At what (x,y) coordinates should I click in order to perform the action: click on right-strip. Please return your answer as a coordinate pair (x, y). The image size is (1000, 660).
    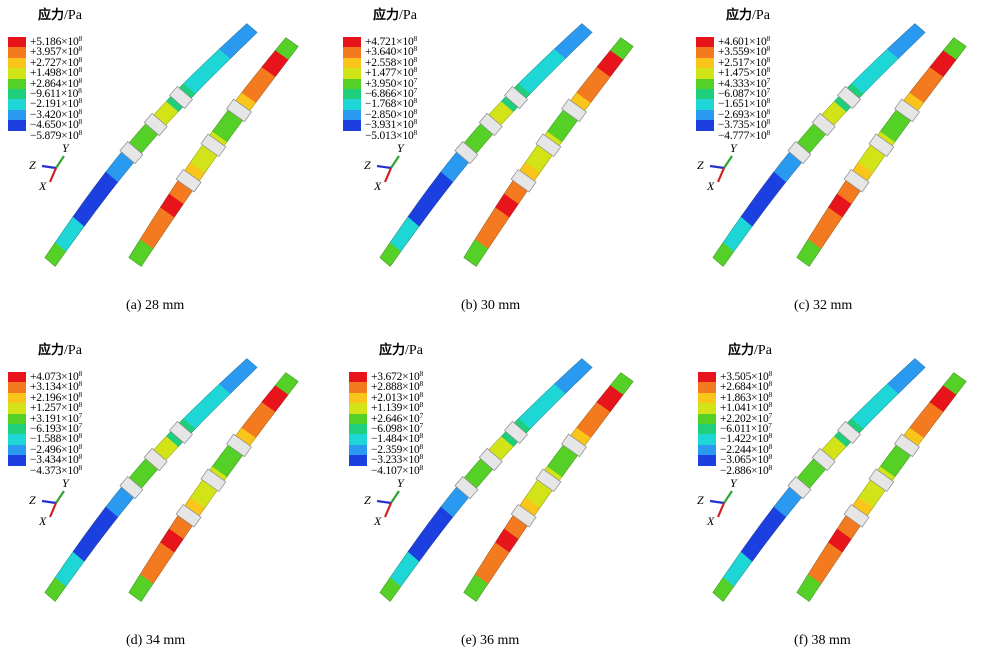
    Looking at the image, I should click on (548, 487).